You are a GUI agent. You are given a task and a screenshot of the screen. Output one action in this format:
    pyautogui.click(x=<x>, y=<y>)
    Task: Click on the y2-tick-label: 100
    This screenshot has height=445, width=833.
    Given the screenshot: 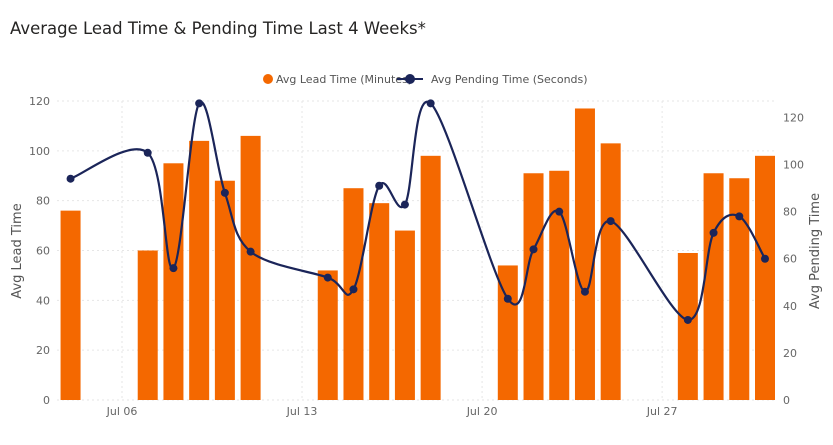 What is the action you would take?
    pyautogui.click(x=793, y=165)
    